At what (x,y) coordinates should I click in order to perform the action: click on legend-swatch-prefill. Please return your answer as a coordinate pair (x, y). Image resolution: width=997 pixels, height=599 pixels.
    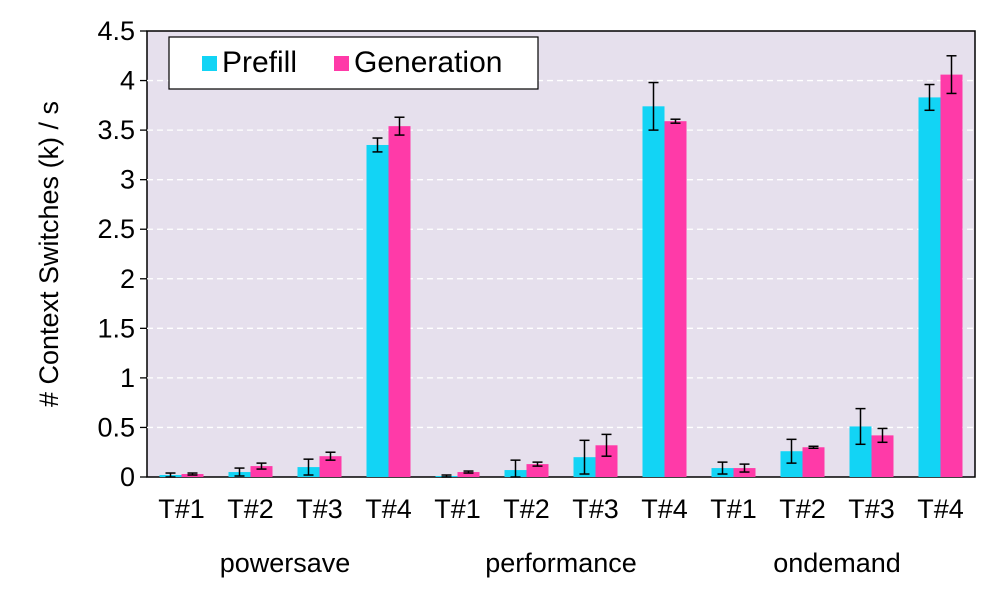
    Looking at the image, I should click on (209, 63).